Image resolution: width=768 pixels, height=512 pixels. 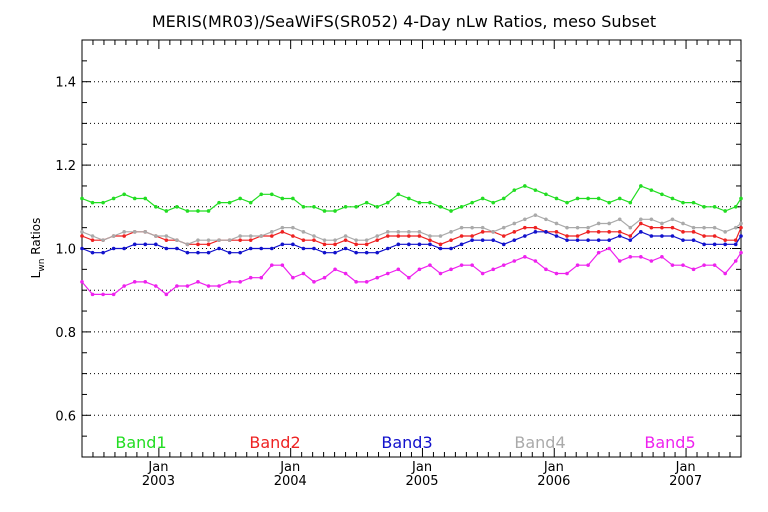 I want to click on y-axis-label: Lwn Ratios, so click(x=38, y=248).